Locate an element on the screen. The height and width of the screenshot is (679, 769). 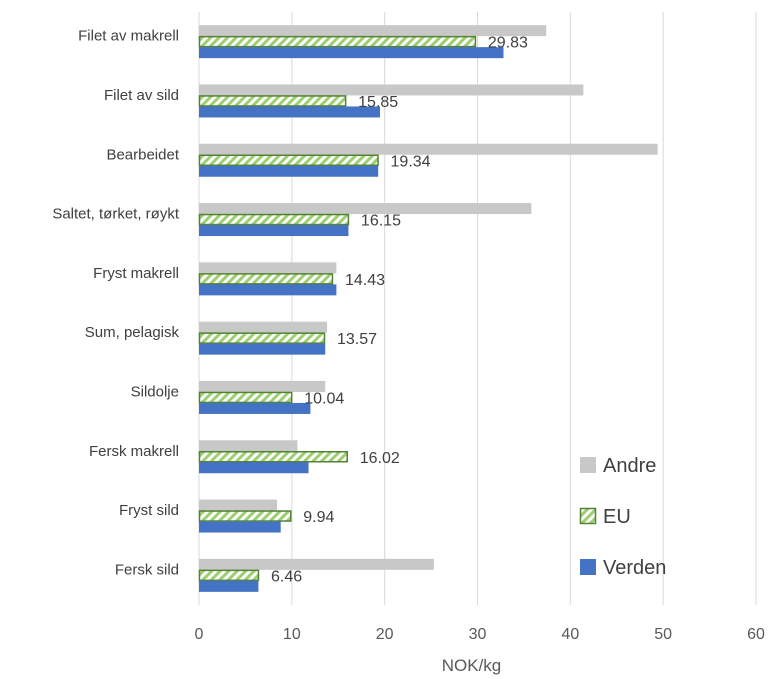
legend: Andre EU Verden is located at coordinates (622, 517).